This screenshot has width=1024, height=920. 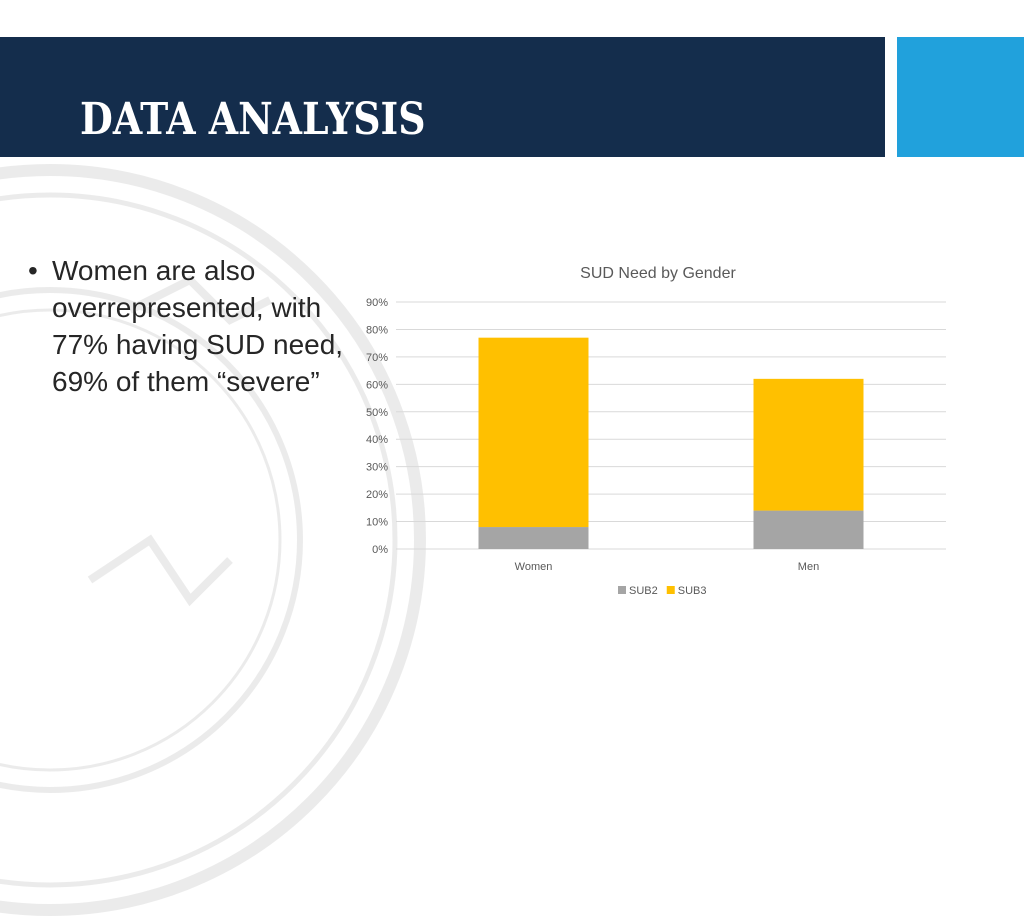 I want to click on y-tick-label: 90%, so click(x=377, y=303).